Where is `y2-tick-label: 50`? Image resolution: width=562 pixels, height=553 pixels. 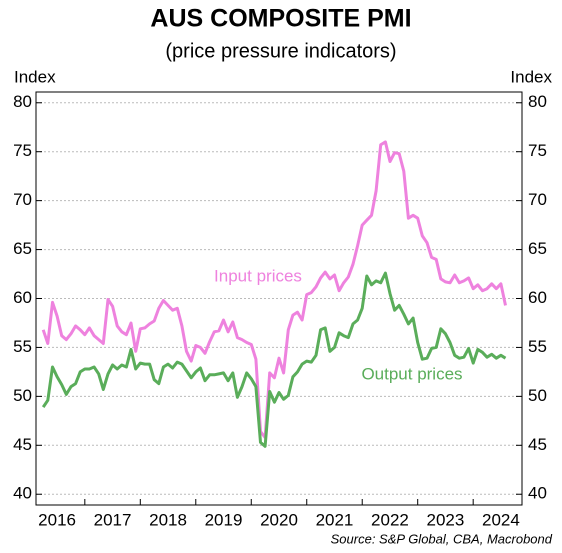
y2-tick-label: 50 is located at coordinates (537, 395).